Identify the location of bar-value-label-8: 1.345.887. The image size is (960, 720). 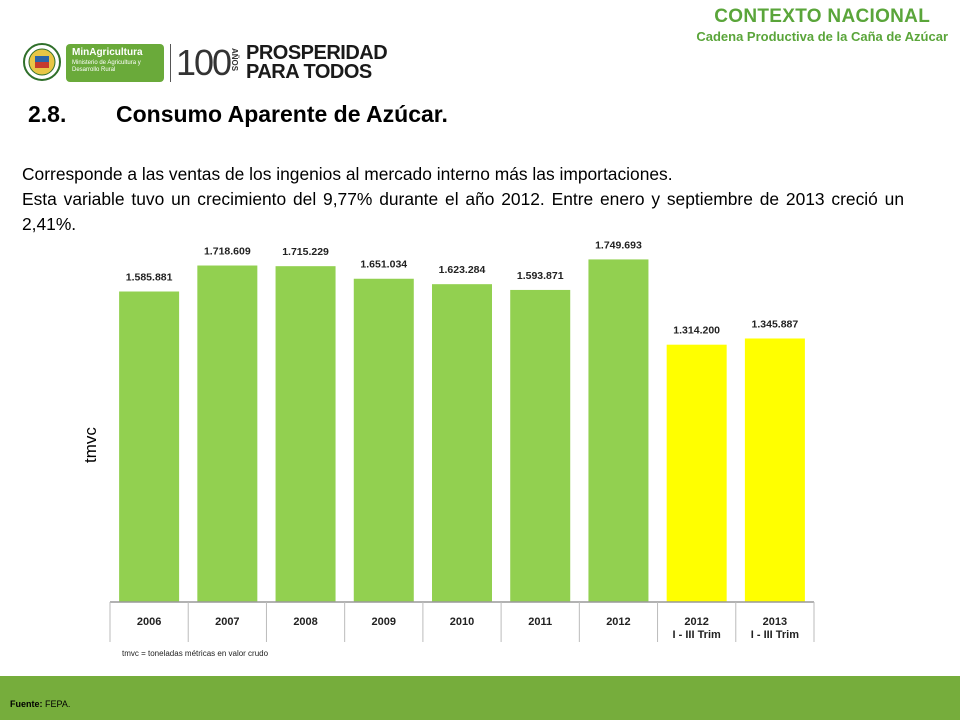
(775, 324).